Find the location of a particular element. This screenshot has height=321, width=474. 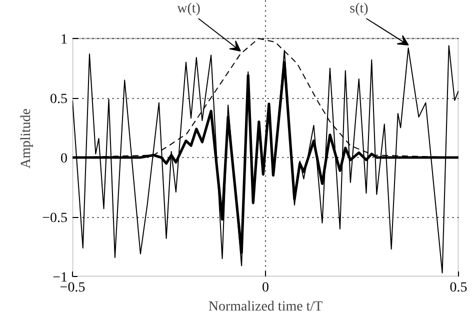

x-tick-label: 0.5 is located at coordinates (459, 288).